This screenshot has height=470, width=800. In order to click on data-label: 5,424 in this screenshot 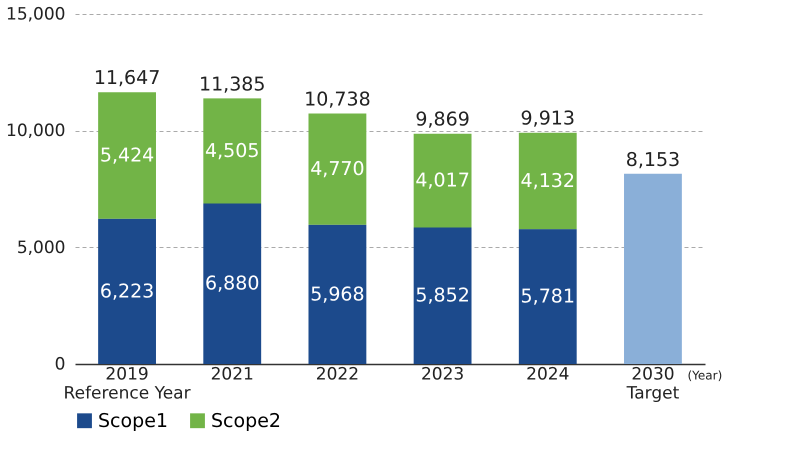, I will do `click(127, 155)`.